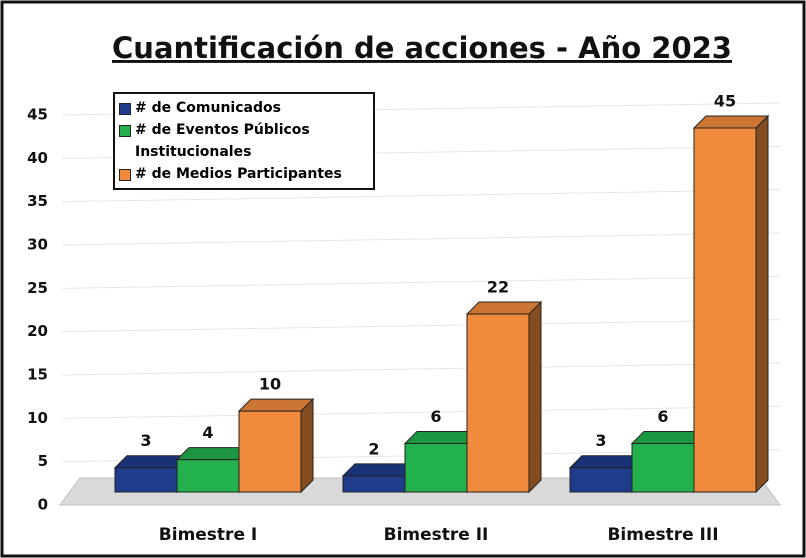 The image size is (806, 558). Describe the element at coordinates (222, 141) in the screenshot. I see `legend-label: # de Eventos Públicos Institucionales` at that location.